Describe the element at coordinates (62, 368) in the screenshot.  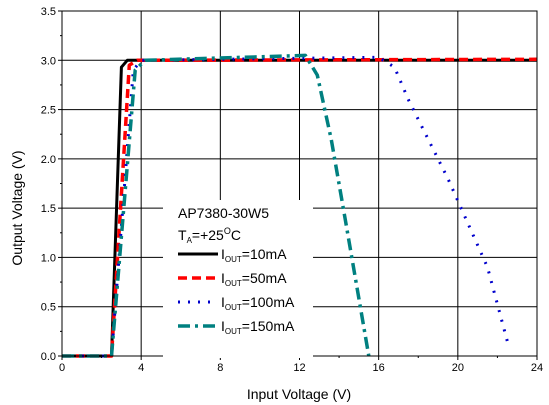
I see `x-tick-label: 0` at that location.